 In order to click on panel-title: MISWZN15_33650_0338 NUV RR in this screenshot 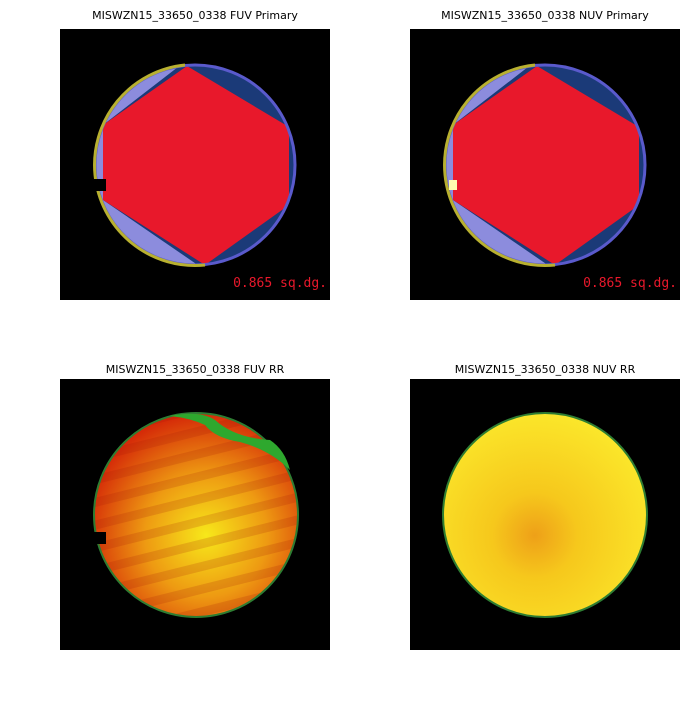, I will do `click(545, 369)`.